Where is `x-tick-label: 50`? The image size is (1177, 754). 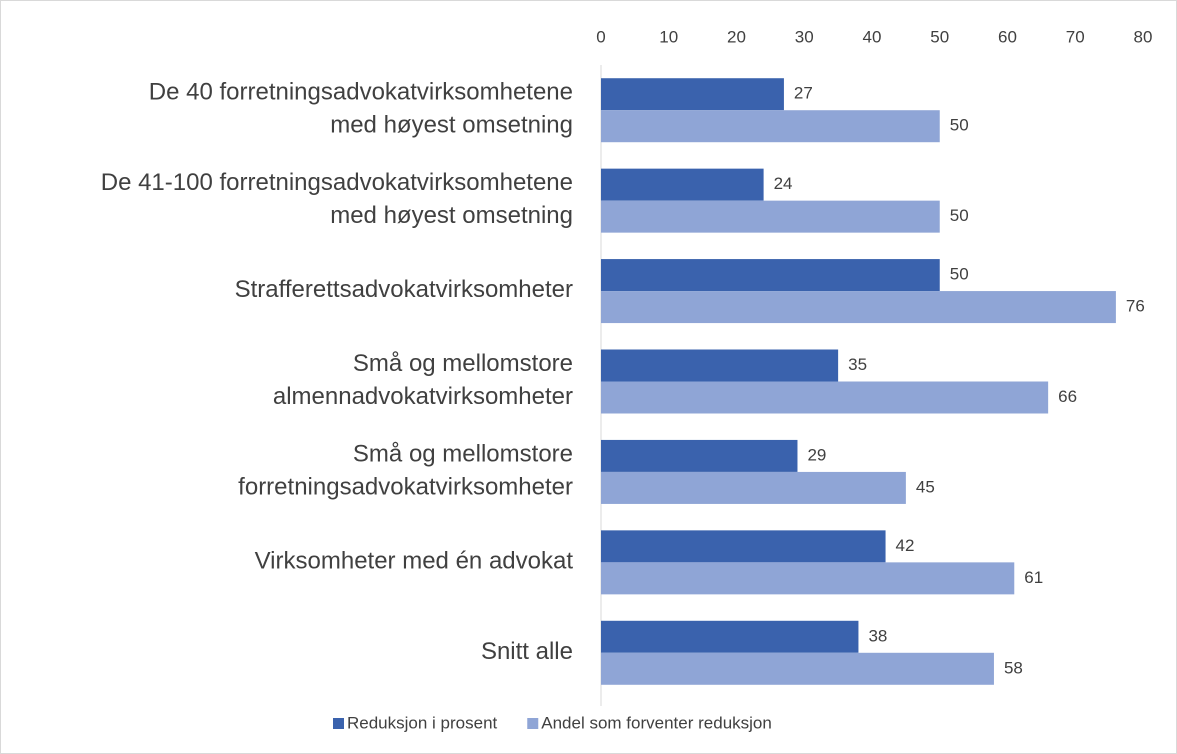 x-tick-label: 50 is located at coordinates (939, 36).